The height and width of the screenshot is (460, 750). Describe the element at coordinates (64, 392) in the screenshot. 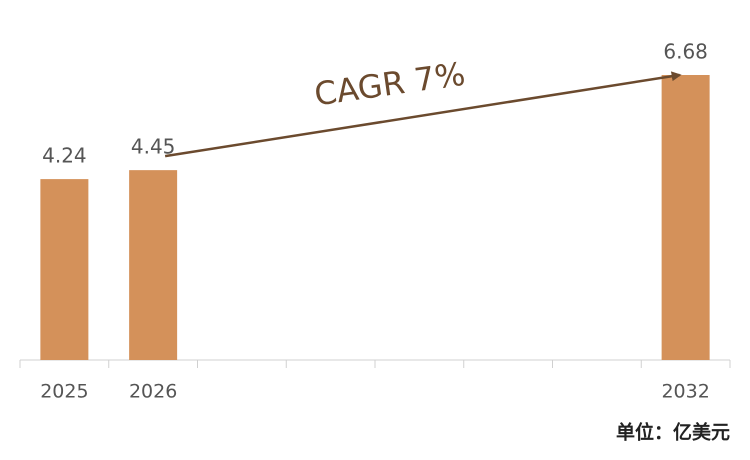

I see `x-tick-label: 2025` at that location.